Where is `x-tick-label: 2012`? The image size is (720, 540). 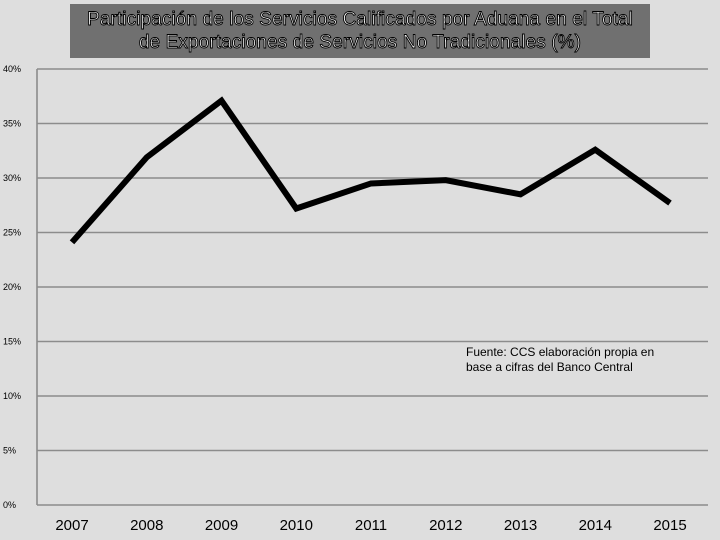
x-tick-label: 2012 is located at coordinates (445, 525).